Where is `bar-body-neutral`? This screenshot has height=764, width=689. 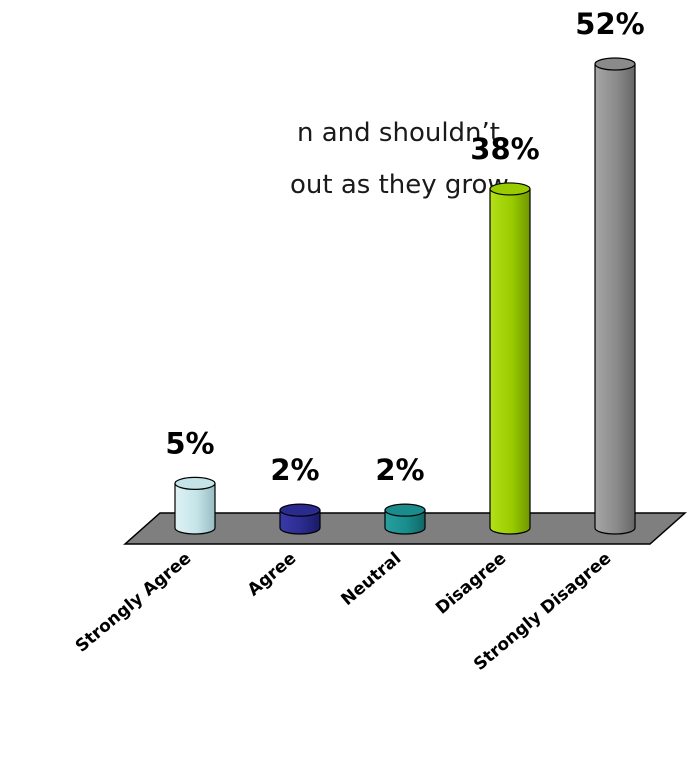 bar-body-neutral is located at coordinates (405, 522).